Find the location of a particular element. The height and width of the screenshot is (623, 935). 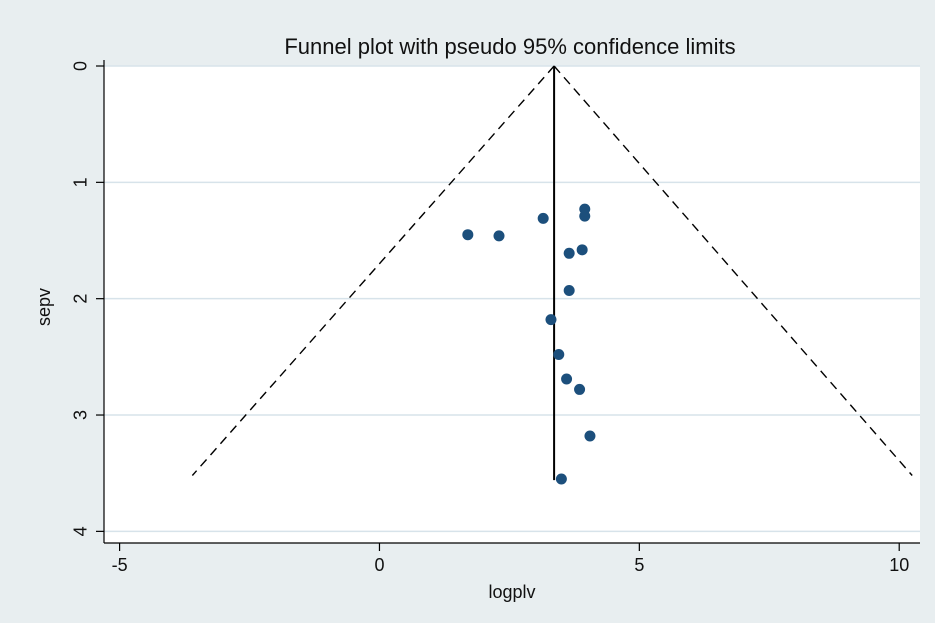

y-tick-label: 1 is located at coordinates (80, 182).